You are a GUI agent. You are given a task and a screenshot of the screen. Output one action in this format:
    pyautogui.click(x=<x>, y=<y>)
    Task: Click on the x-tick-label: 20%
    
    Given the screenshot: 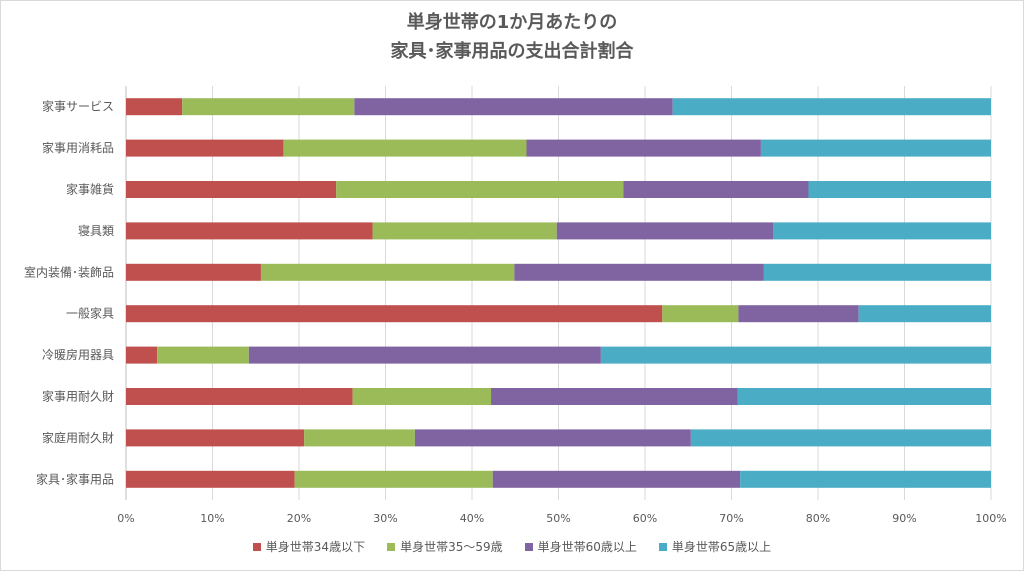 What is the action you would take?
    pyautogui.click(x=299, y=518)
    